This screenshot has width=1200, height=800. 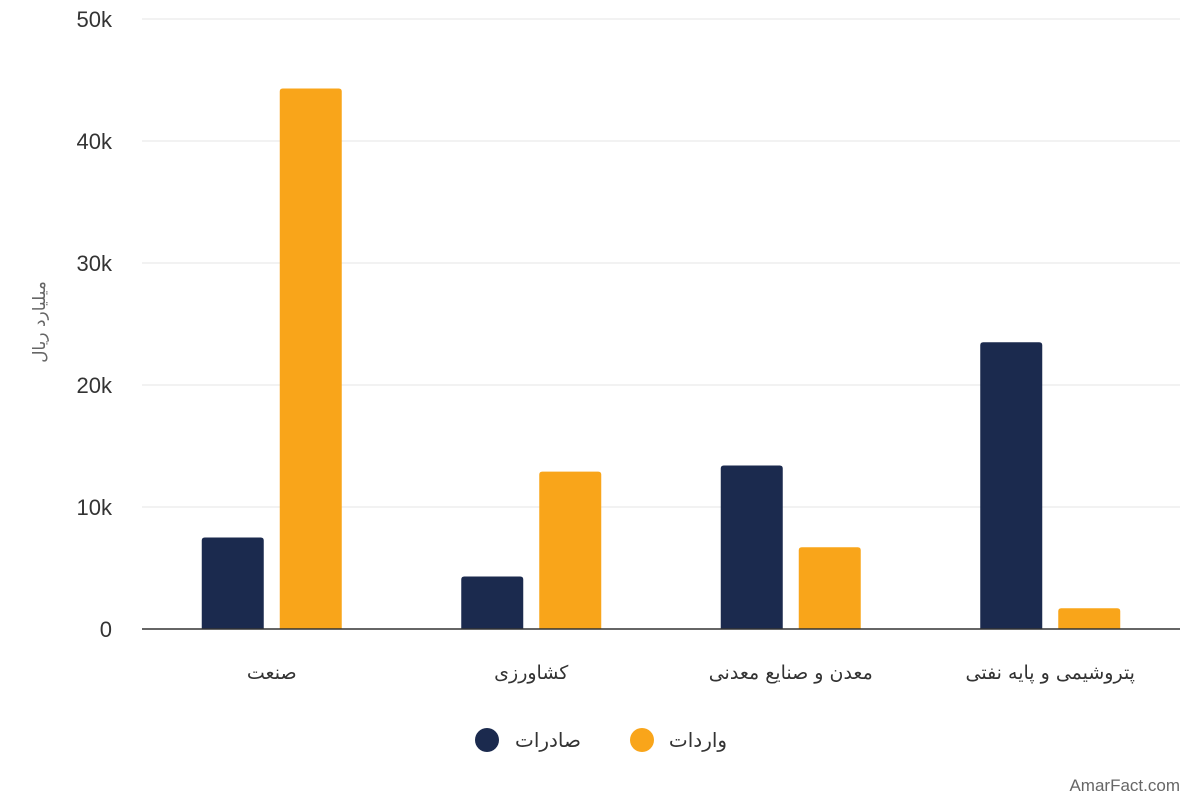 What do you see at coordinates (791, 673) in the screenshot?
I see `x-tick-label: معدن و صنایع معدنی` at bounding box center [791, 673].